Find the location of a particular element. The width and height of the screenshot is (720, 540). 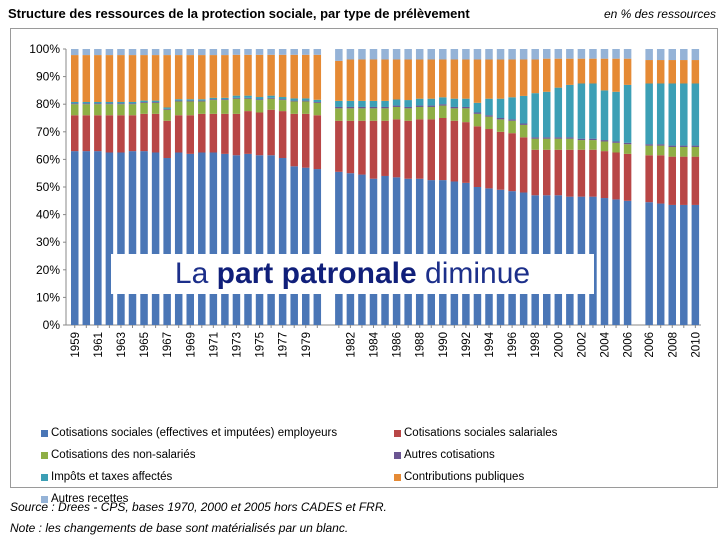

y-tick-label: 80% is located at coordinates (48, 104).